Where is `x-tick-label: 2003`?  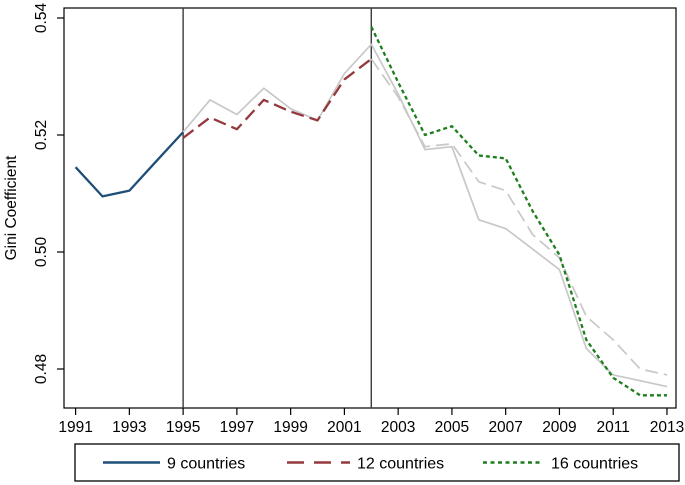
x-tick-label: 2003 is located at coordinates (398, 427).